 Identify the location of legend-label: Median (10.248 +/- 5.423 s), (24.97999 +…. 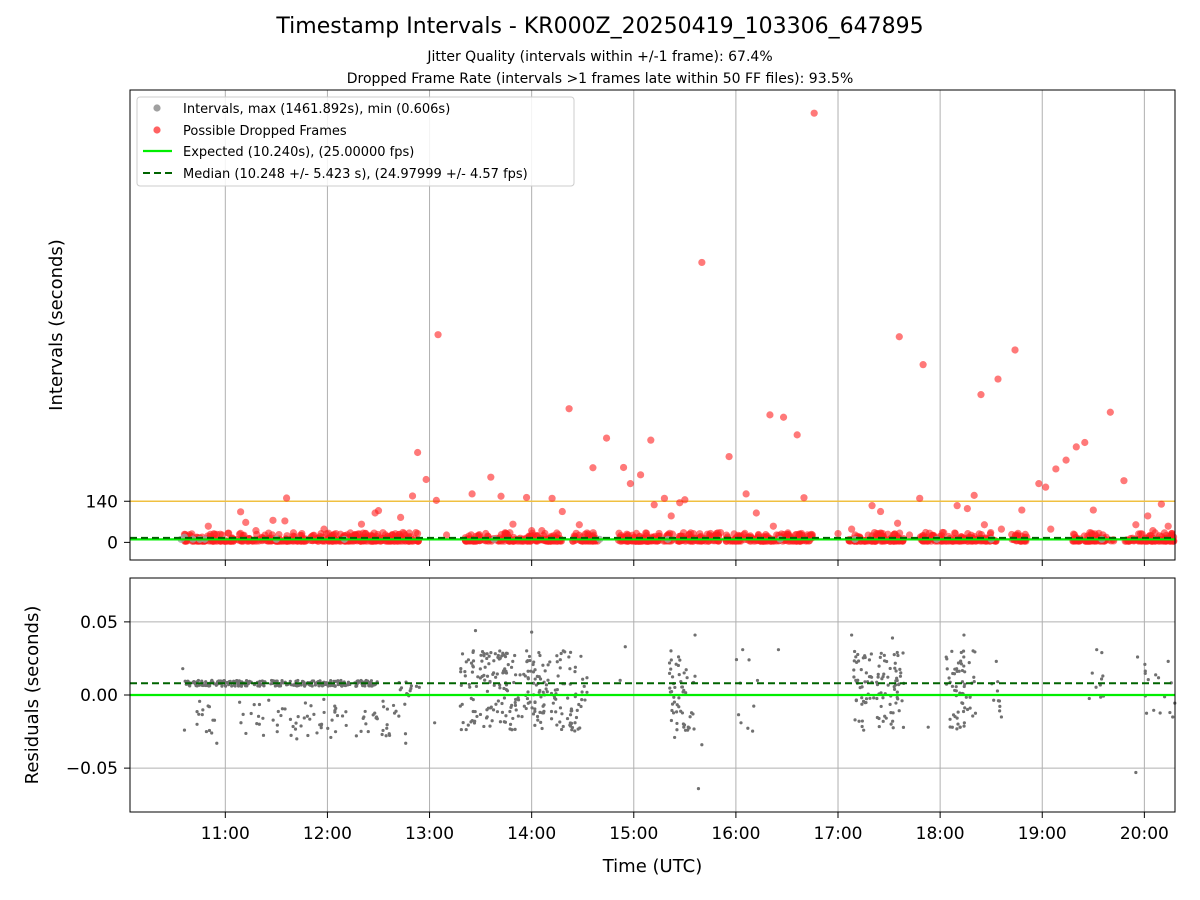
(355, 174).